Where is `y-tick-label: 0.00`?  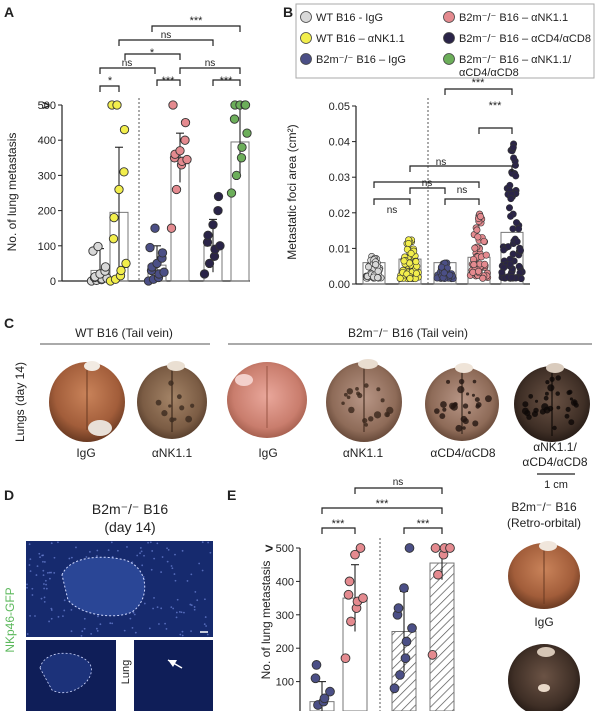 y-tick-label: 0.00 is located at coordinates (339, 285).